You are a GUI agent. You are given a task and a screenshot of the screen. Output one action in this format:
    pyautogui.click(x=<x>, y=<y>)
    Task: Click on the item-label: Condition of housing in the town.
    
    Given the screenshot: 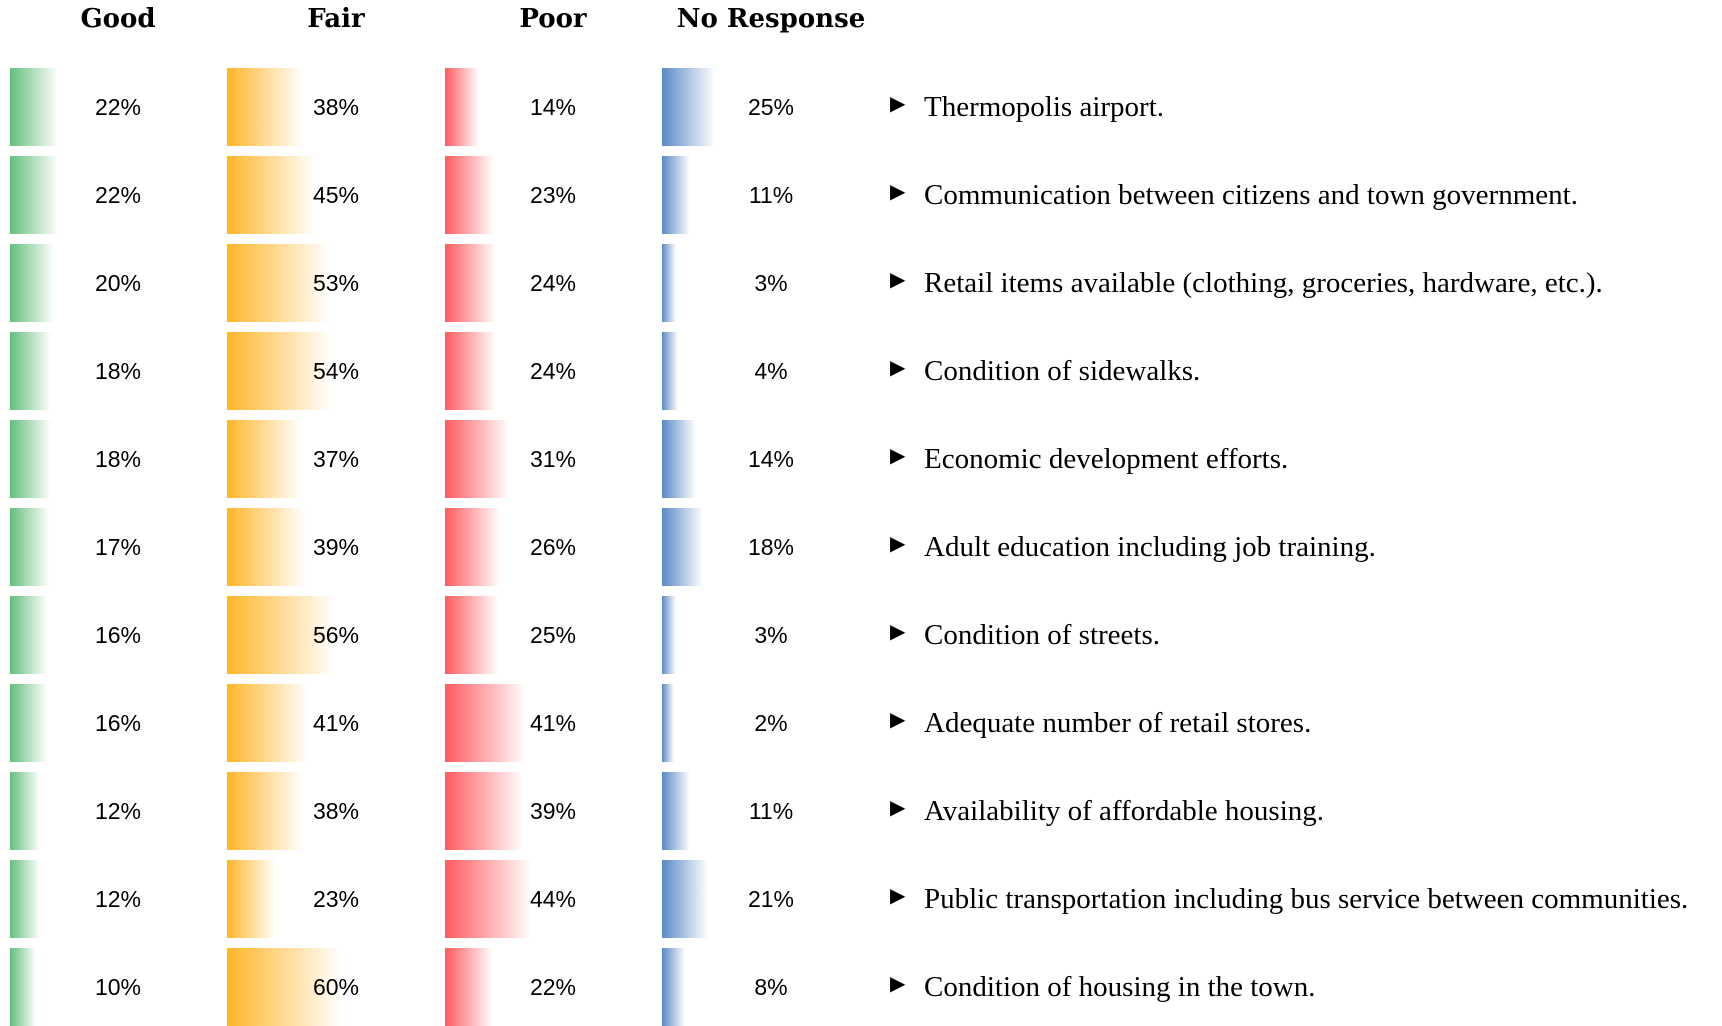 What is the action you would take?
    pyautogui.click(x=1120, y=987)
    